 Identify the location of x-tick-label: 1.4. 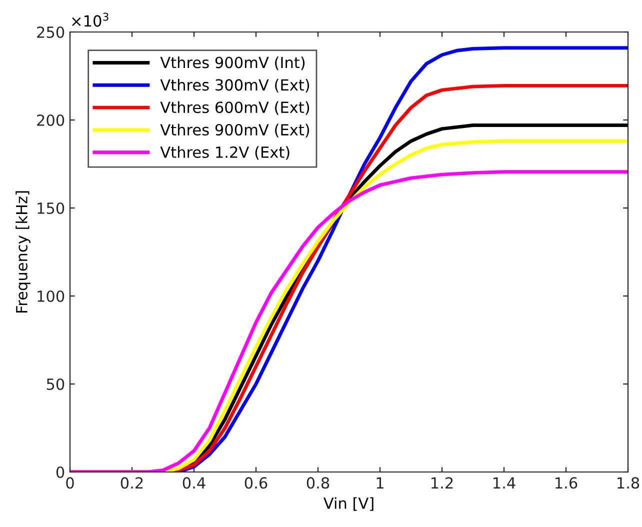
(505, 482).